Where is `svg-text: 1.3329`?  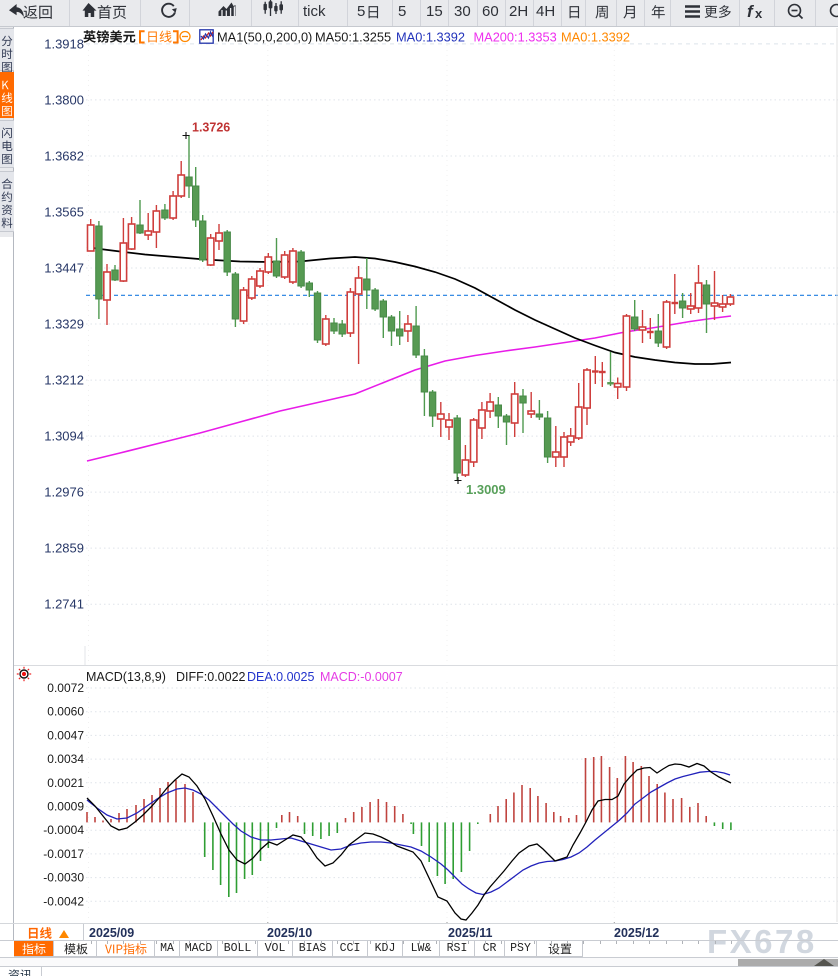
svg-text: 1.3329 is located at coordinates (64, 324).